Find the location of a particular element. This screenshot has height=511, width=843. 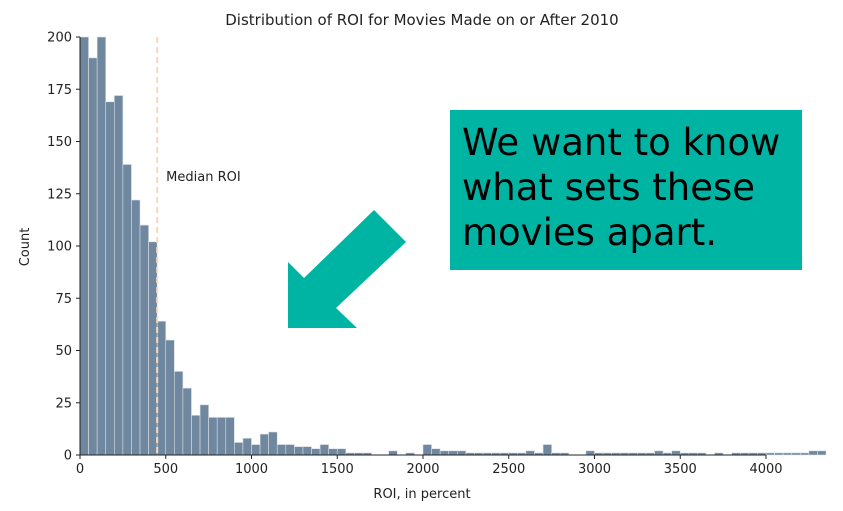

callout-line-3: movies apart. is located at coordinates (589, 232).